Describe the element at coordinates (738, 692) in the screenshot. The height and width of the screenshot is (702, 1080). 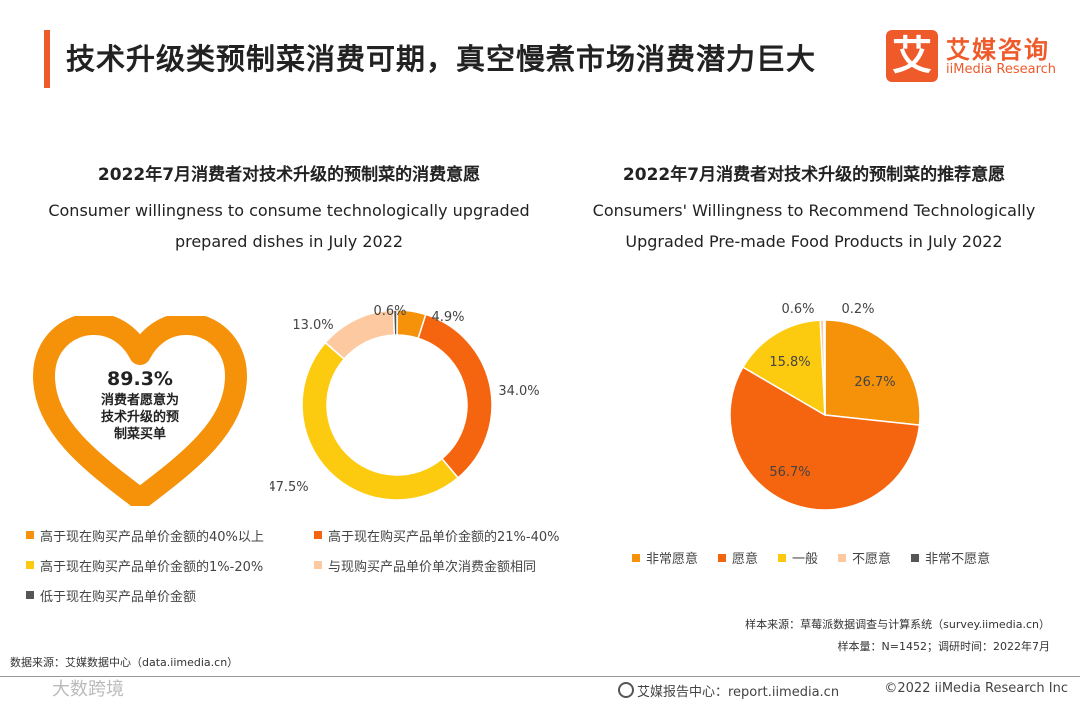
I see `report-center-text: 艾媒报告中心：report.iimedia.cn` at that location.